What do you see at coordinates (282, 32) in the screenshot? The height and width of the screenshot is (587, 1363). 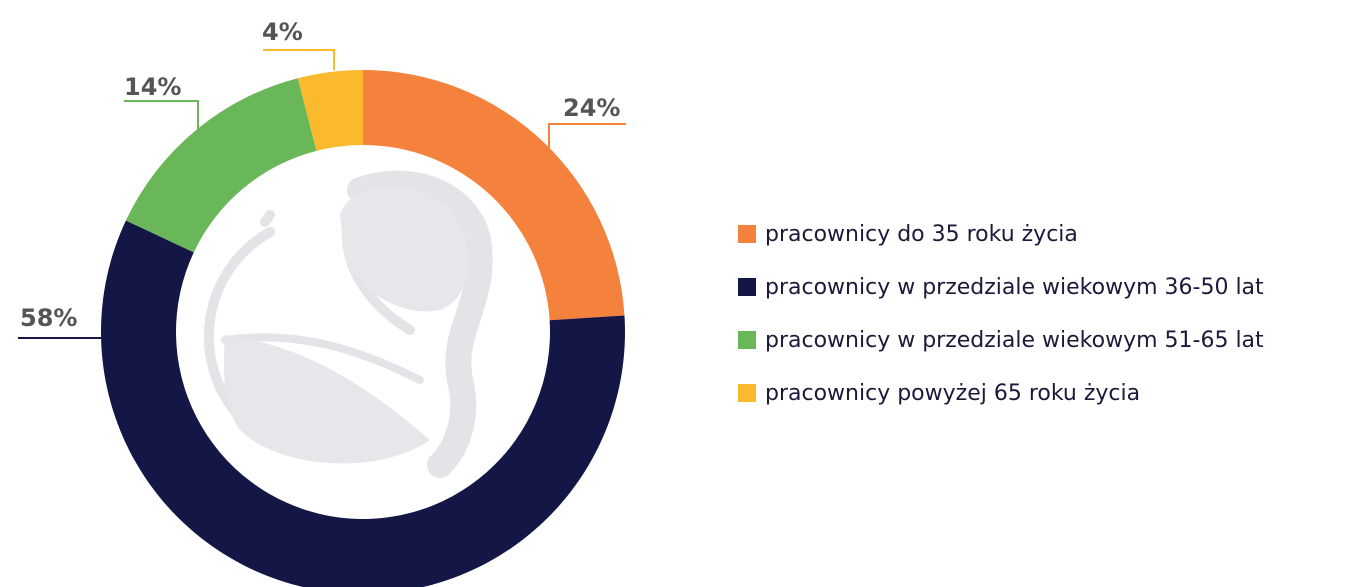 I see `slice-label-4: 4%` at bounding box center [282, 32].